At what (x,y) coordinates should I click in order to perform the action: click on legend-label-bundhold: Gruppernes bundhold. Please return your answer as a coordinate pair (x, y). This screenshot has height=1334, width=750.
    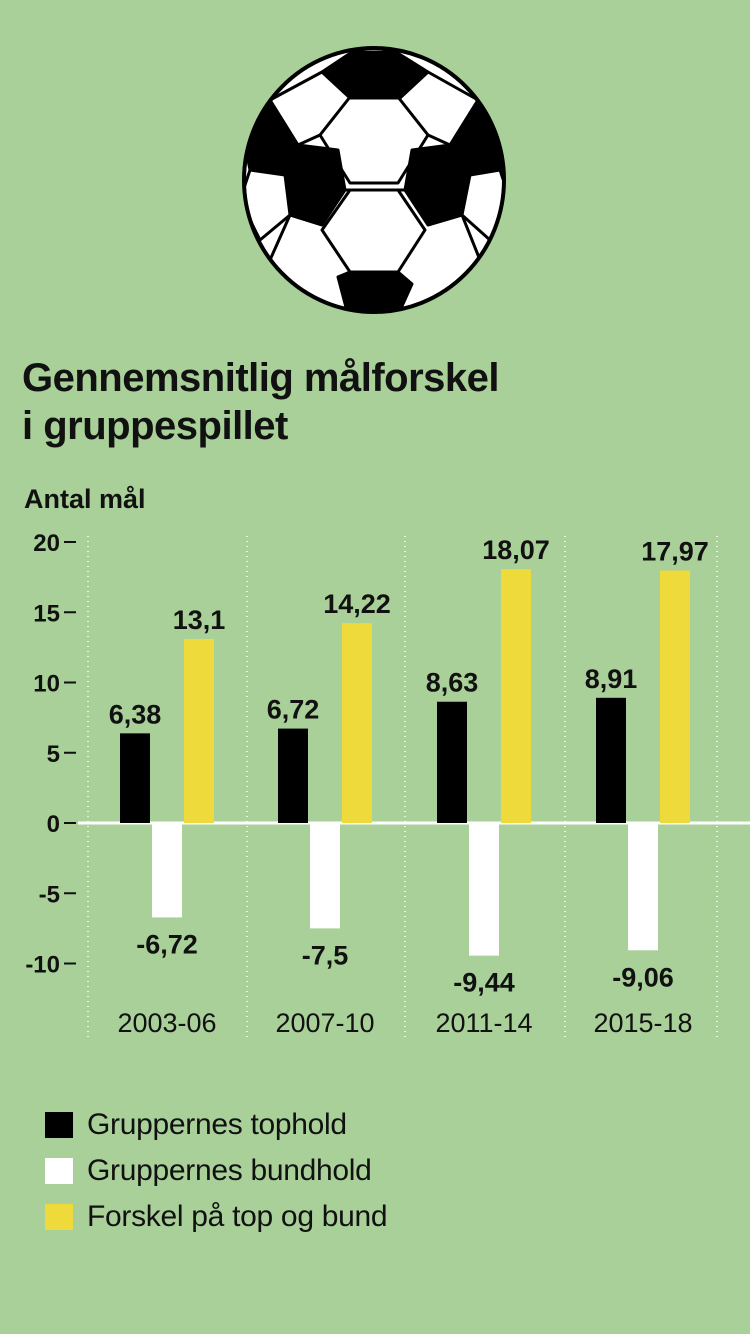
    Looking at the image, I should click on (229, 1170).